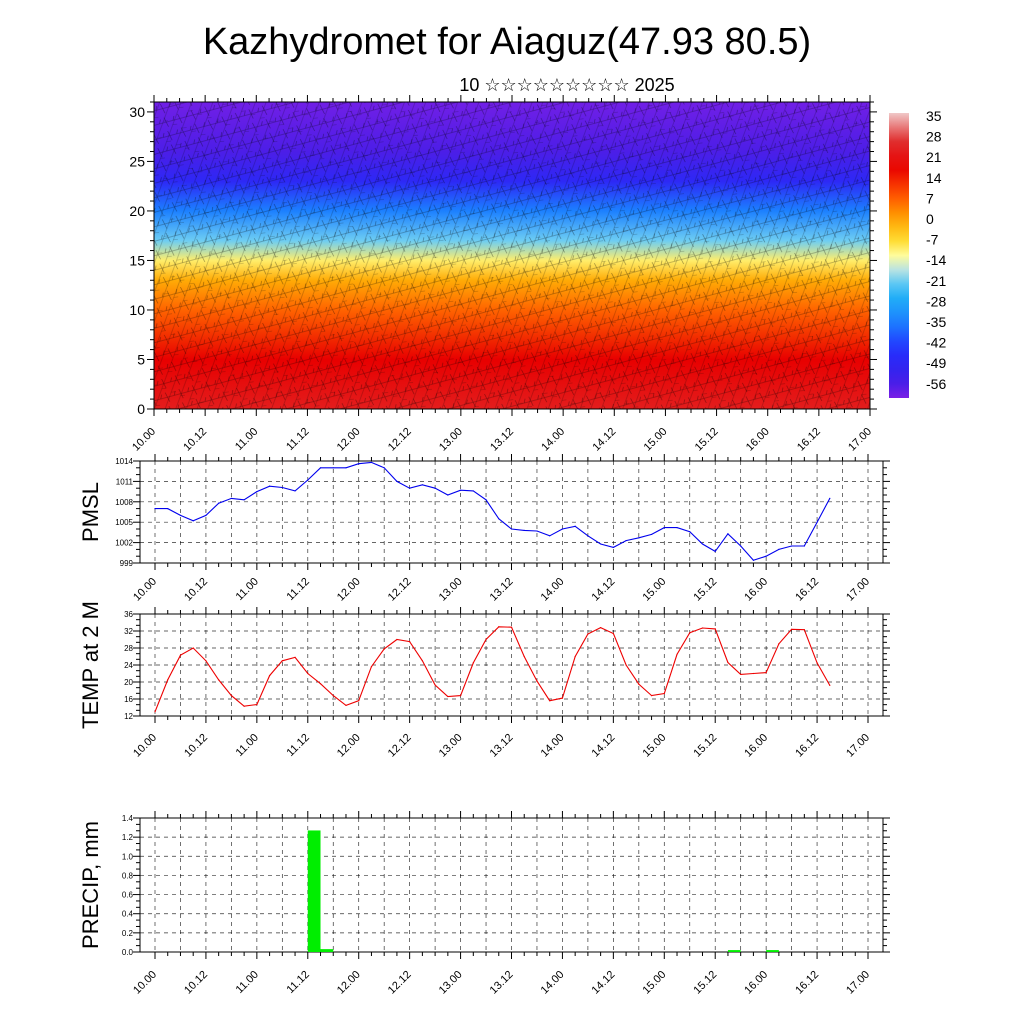 The height and width of the screenshot is (1024, 1024). I want to click on panel-precip-x-tick-label: 16.00, so click(756, 983).